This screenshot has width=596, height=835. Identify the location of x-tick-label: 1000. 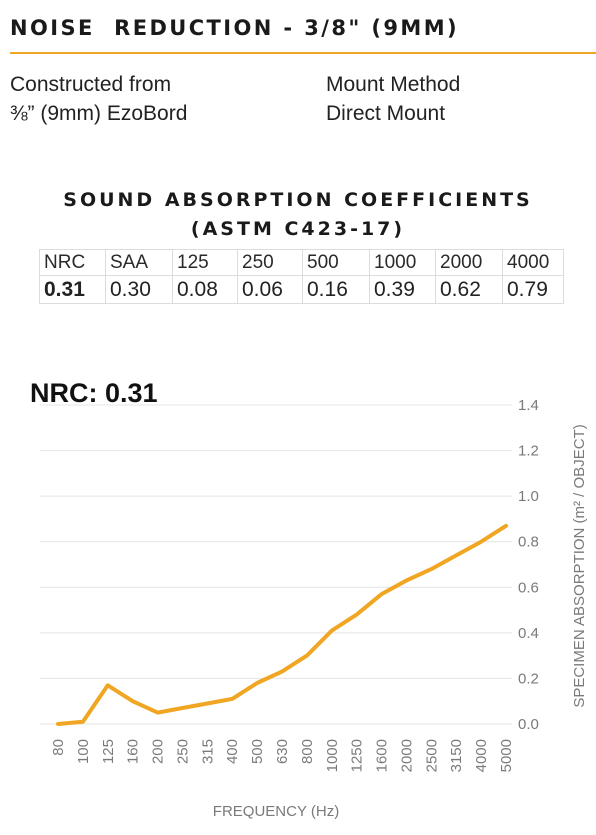
(332, 755).